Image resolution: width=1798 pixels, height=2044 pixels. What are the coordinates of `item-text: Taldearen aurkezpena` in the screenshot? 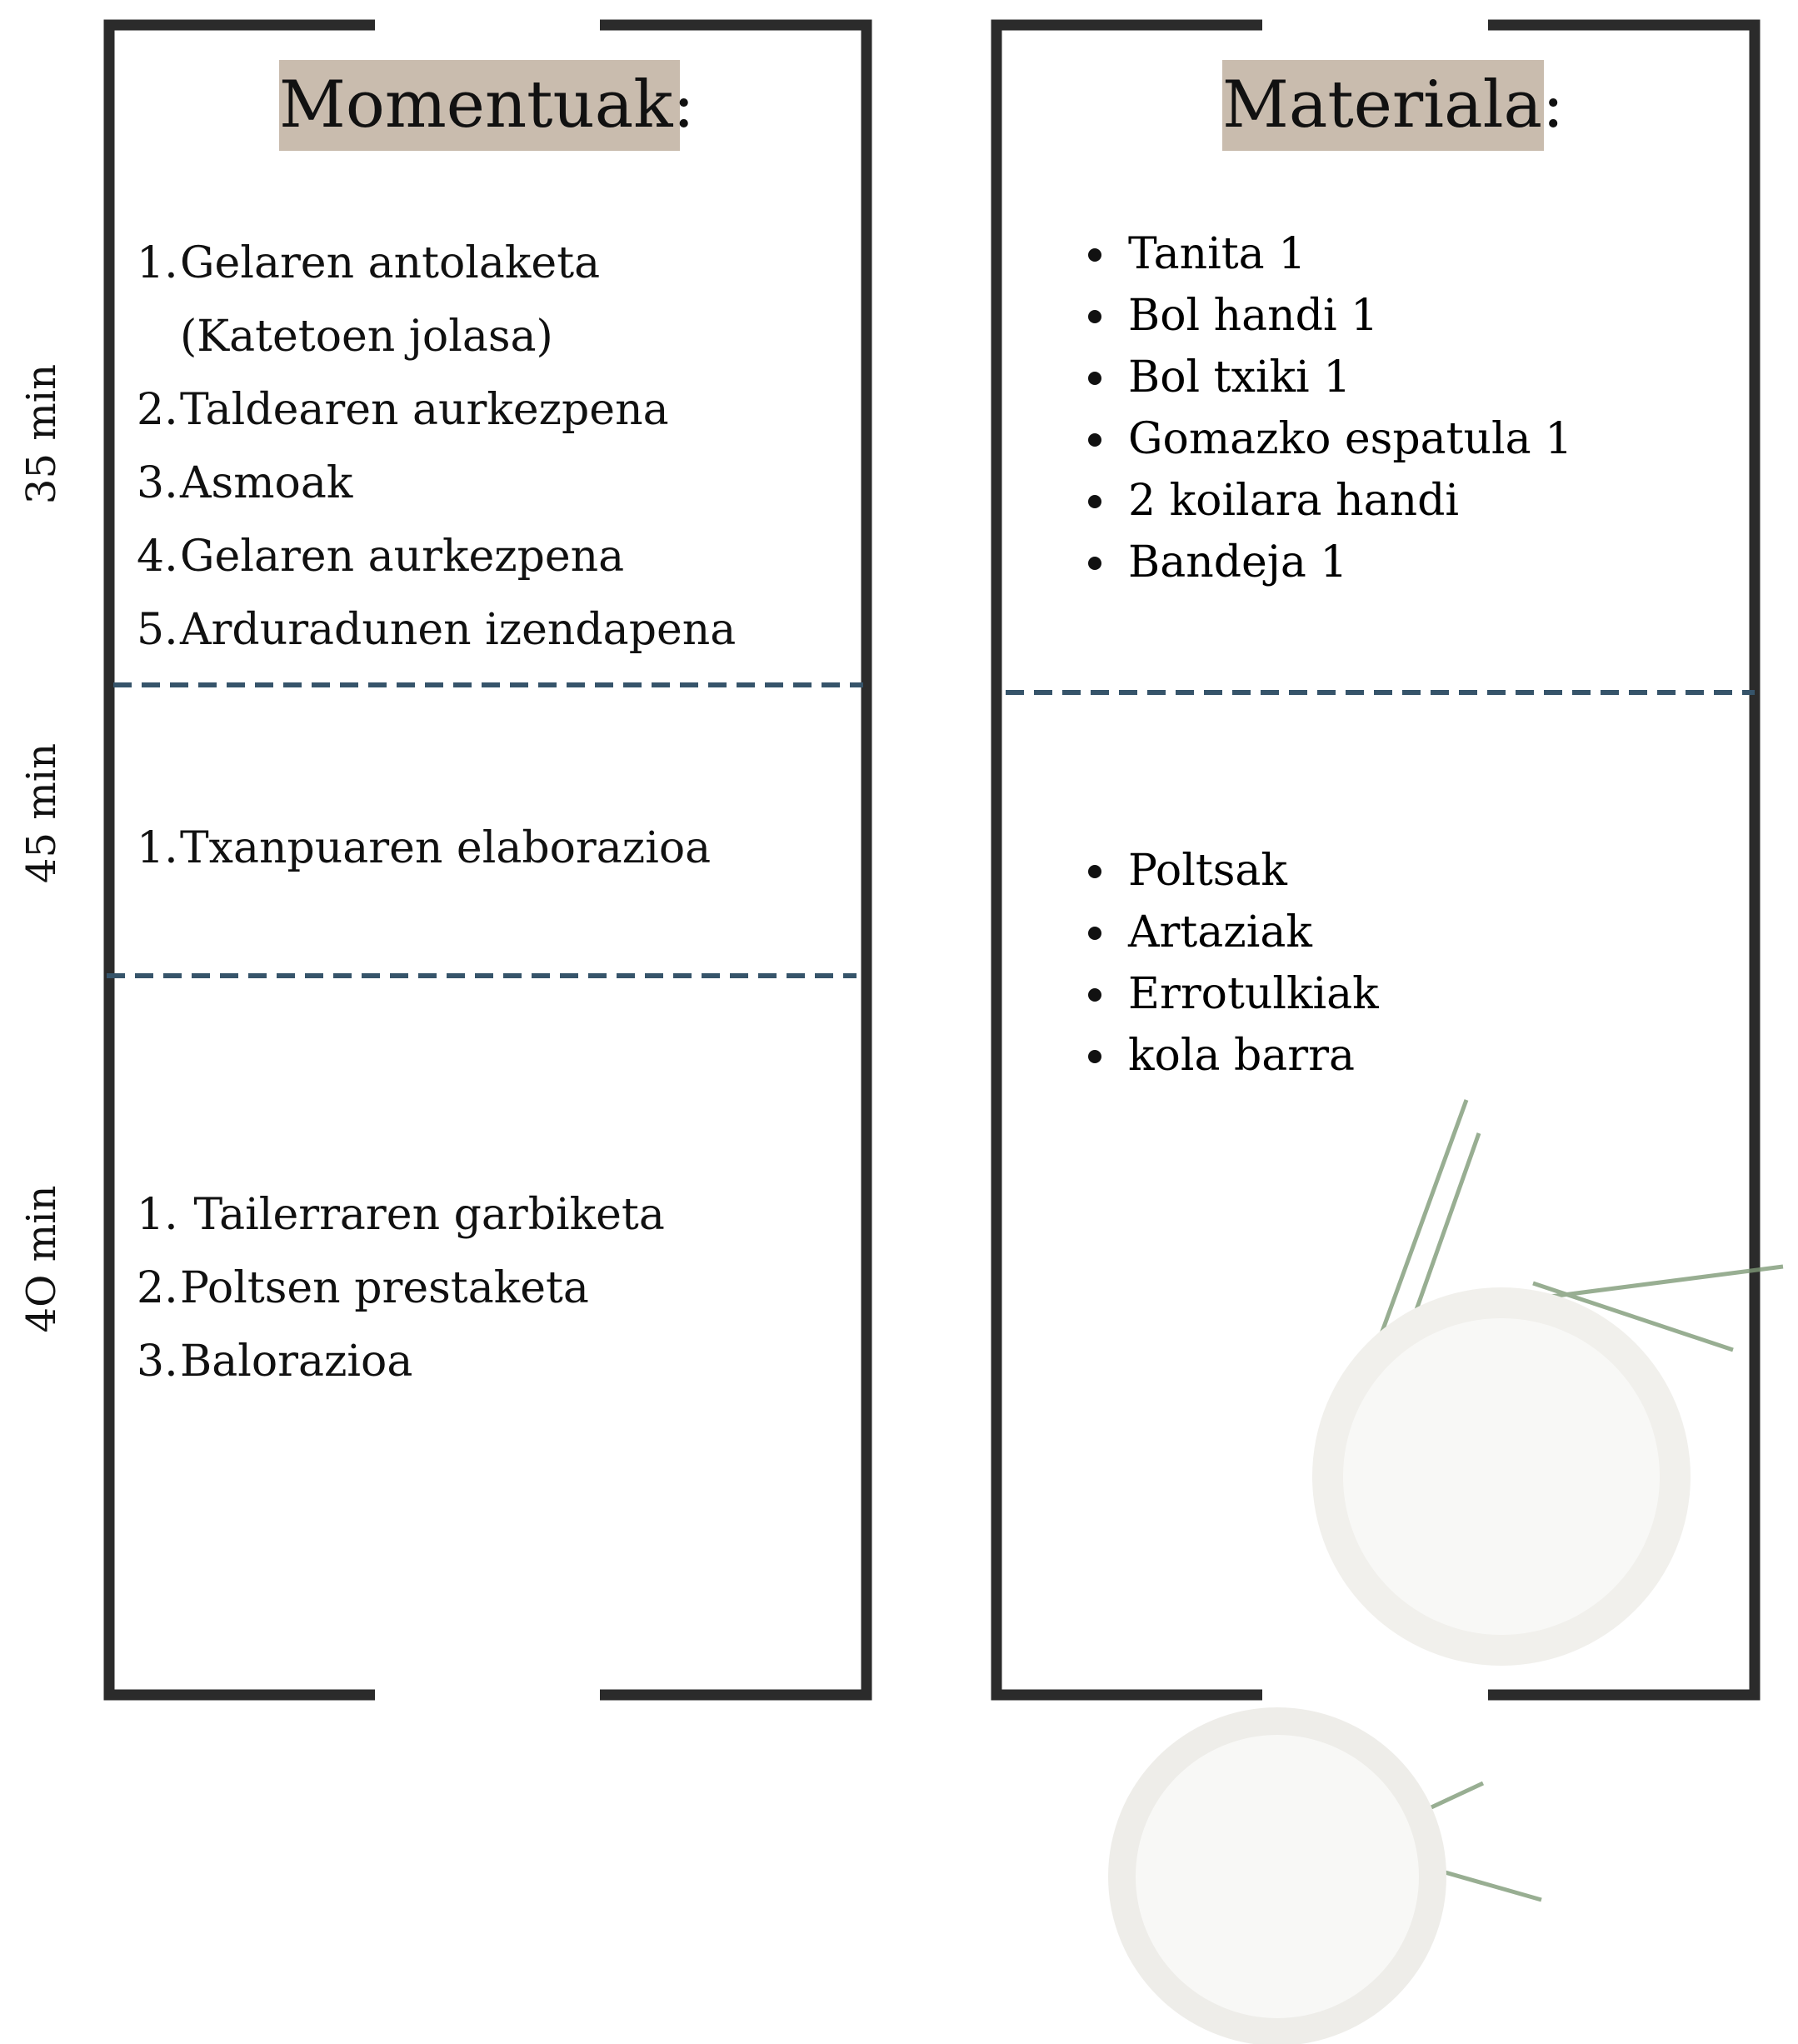 It's located at (424, 410).